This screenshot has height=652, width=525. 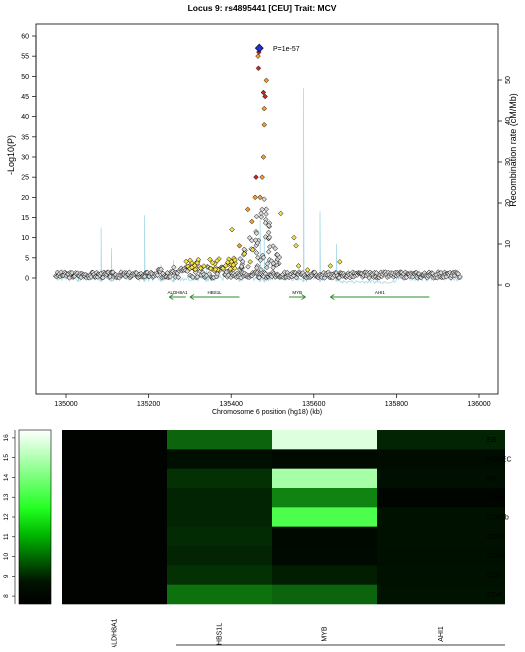 I want to click on y-tick-label: 20, so click(x=25, y=198).